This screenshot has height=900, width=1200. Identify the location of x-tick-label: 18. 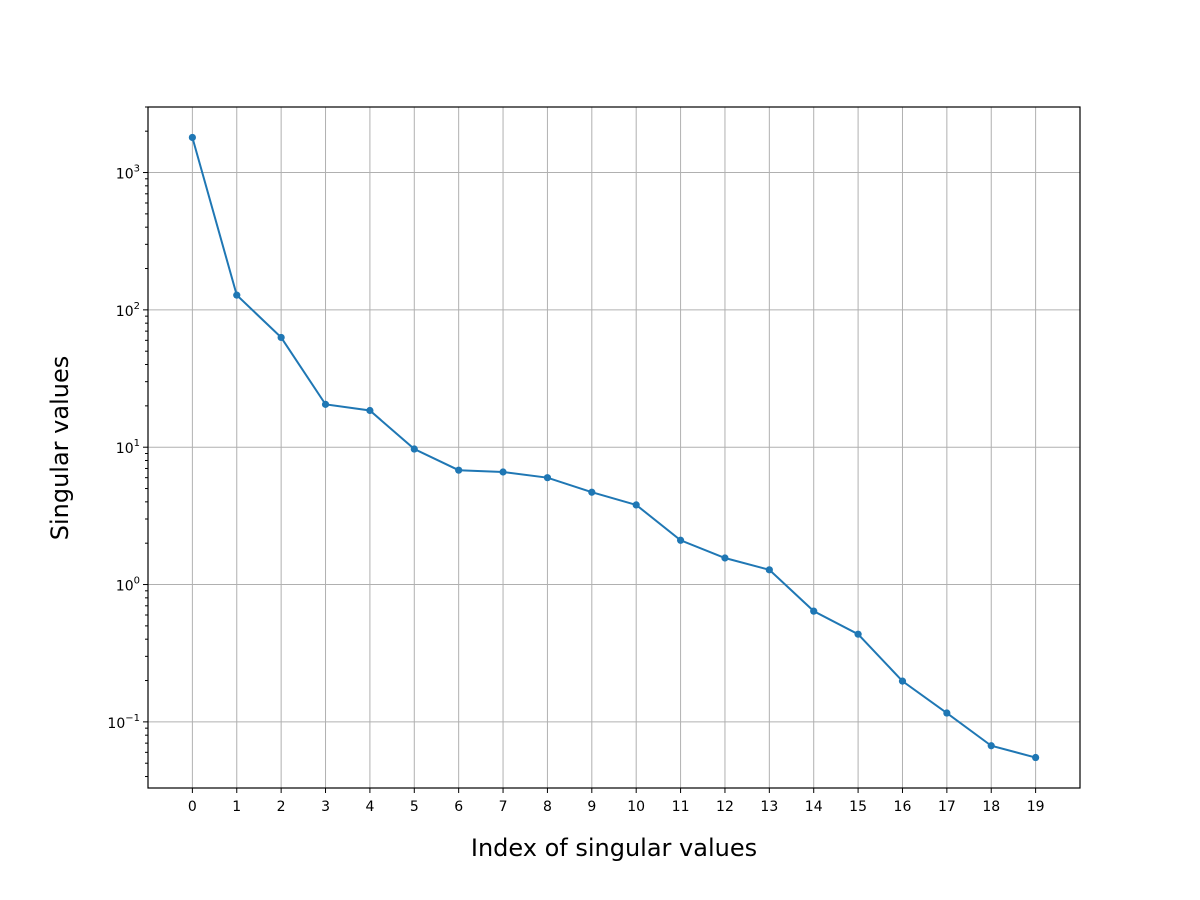
(991, 807).